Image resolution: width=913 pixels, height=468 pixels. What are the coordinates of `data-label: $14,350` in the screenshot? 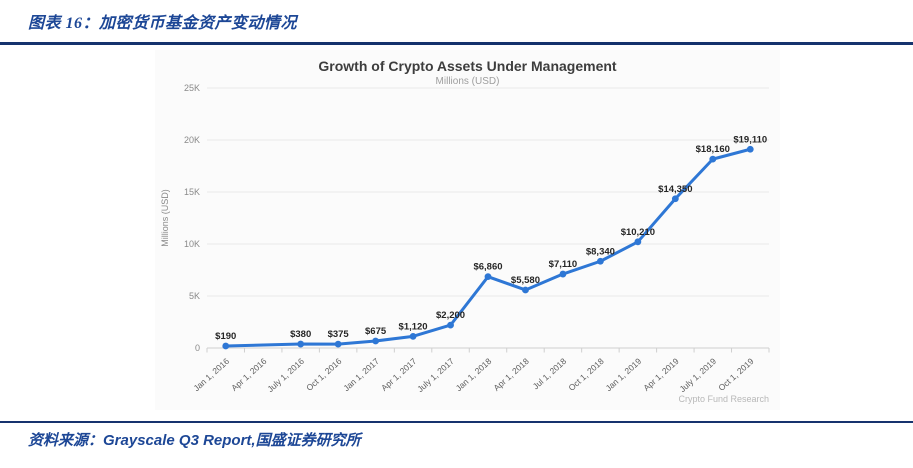 It's located at (675, 189).